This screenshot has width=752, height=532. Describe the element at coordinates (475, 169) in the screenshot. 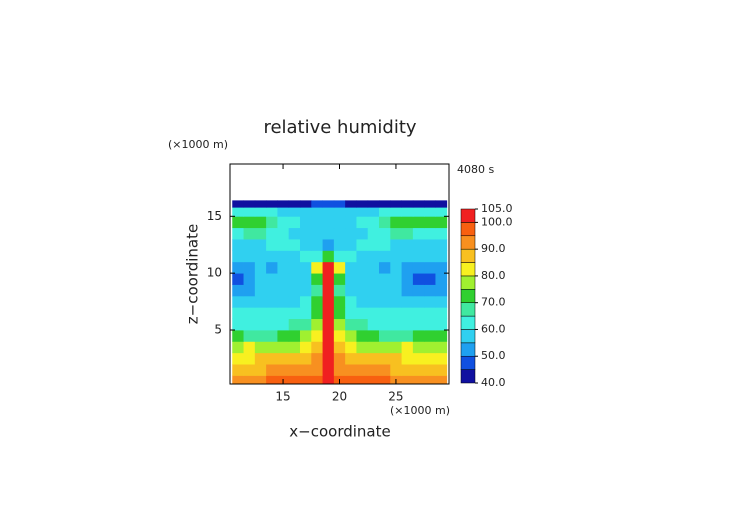

I see `time-label: 4080 s` at that location.